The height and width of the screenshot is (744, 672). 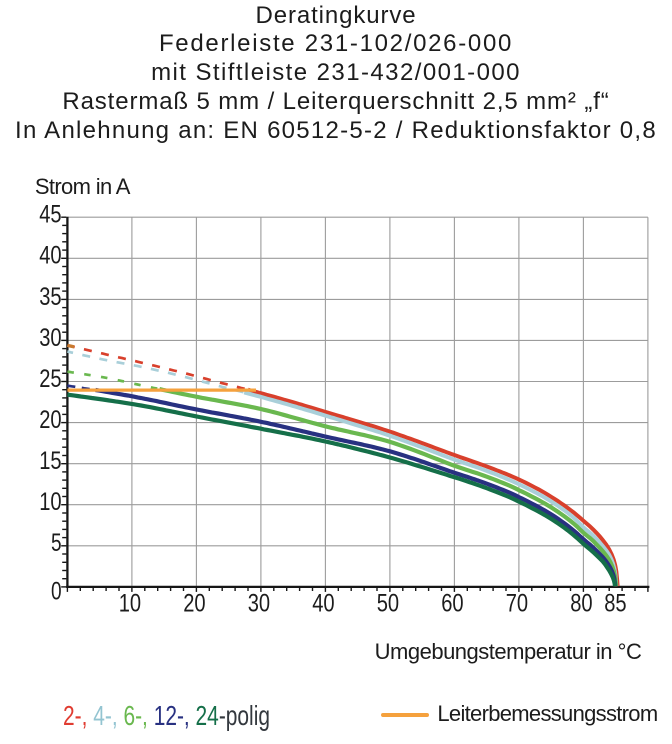 I want to click on svg-text: 70, so click(x=517, y=603).